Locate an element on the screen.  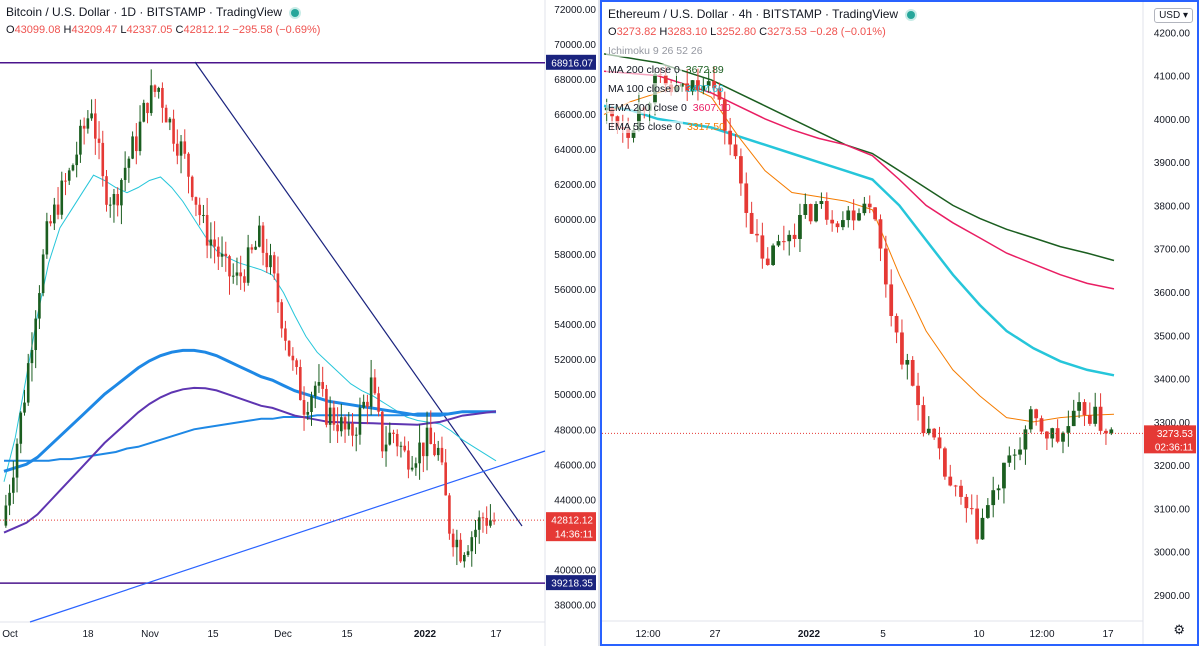
support-price-tag: 39218.35 is located at coordinates (572, 584).